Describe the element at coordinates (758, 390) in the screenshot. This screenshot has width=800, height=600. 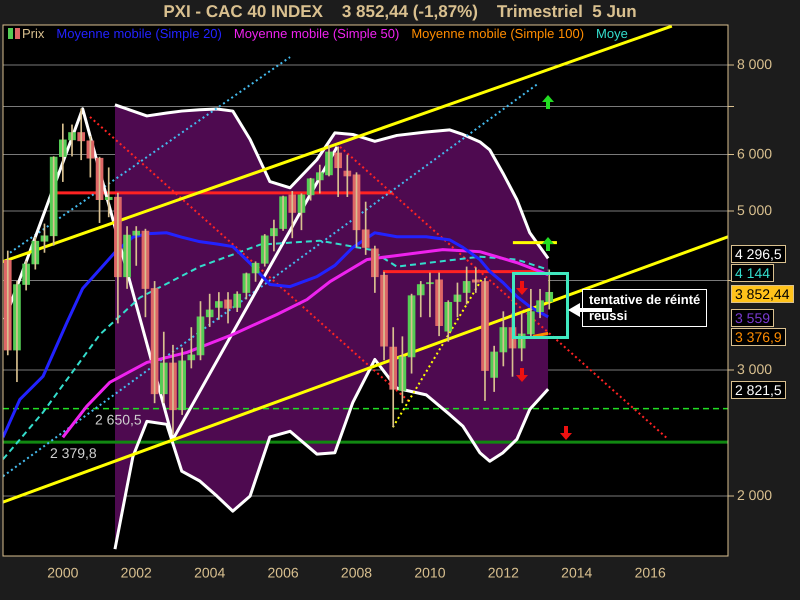
I see `text: 2 821,5` at that location.